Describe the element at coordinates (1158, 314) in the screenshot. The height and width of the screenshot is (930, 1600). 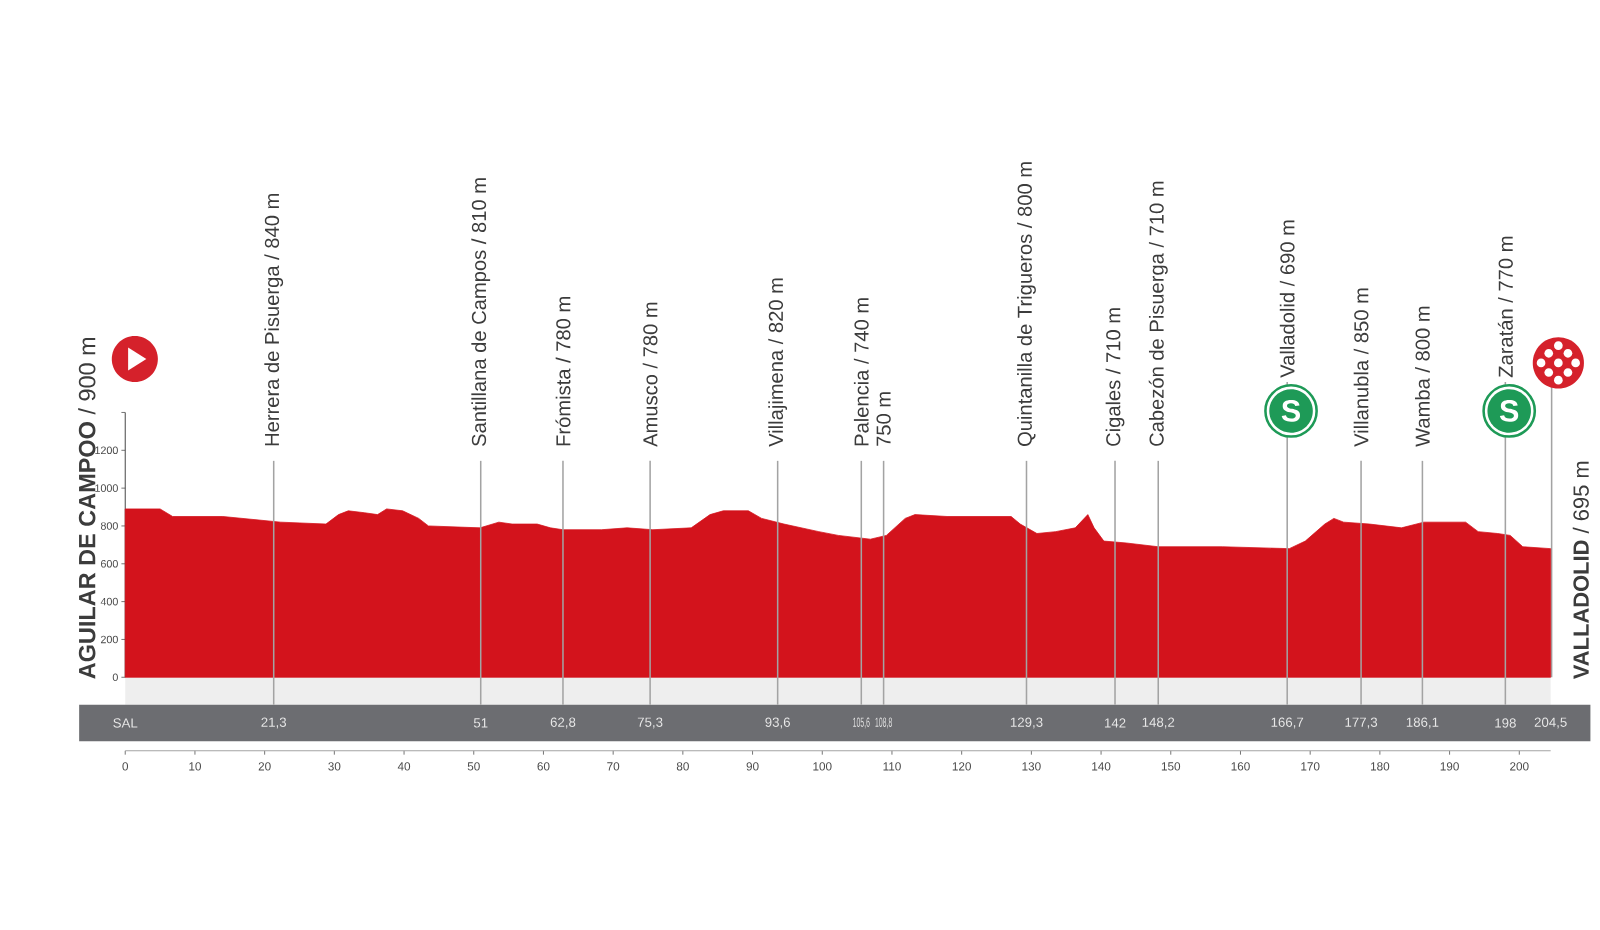
I see `ref-line-label: Cabezón de Pisuerga / 710 m` at that location.